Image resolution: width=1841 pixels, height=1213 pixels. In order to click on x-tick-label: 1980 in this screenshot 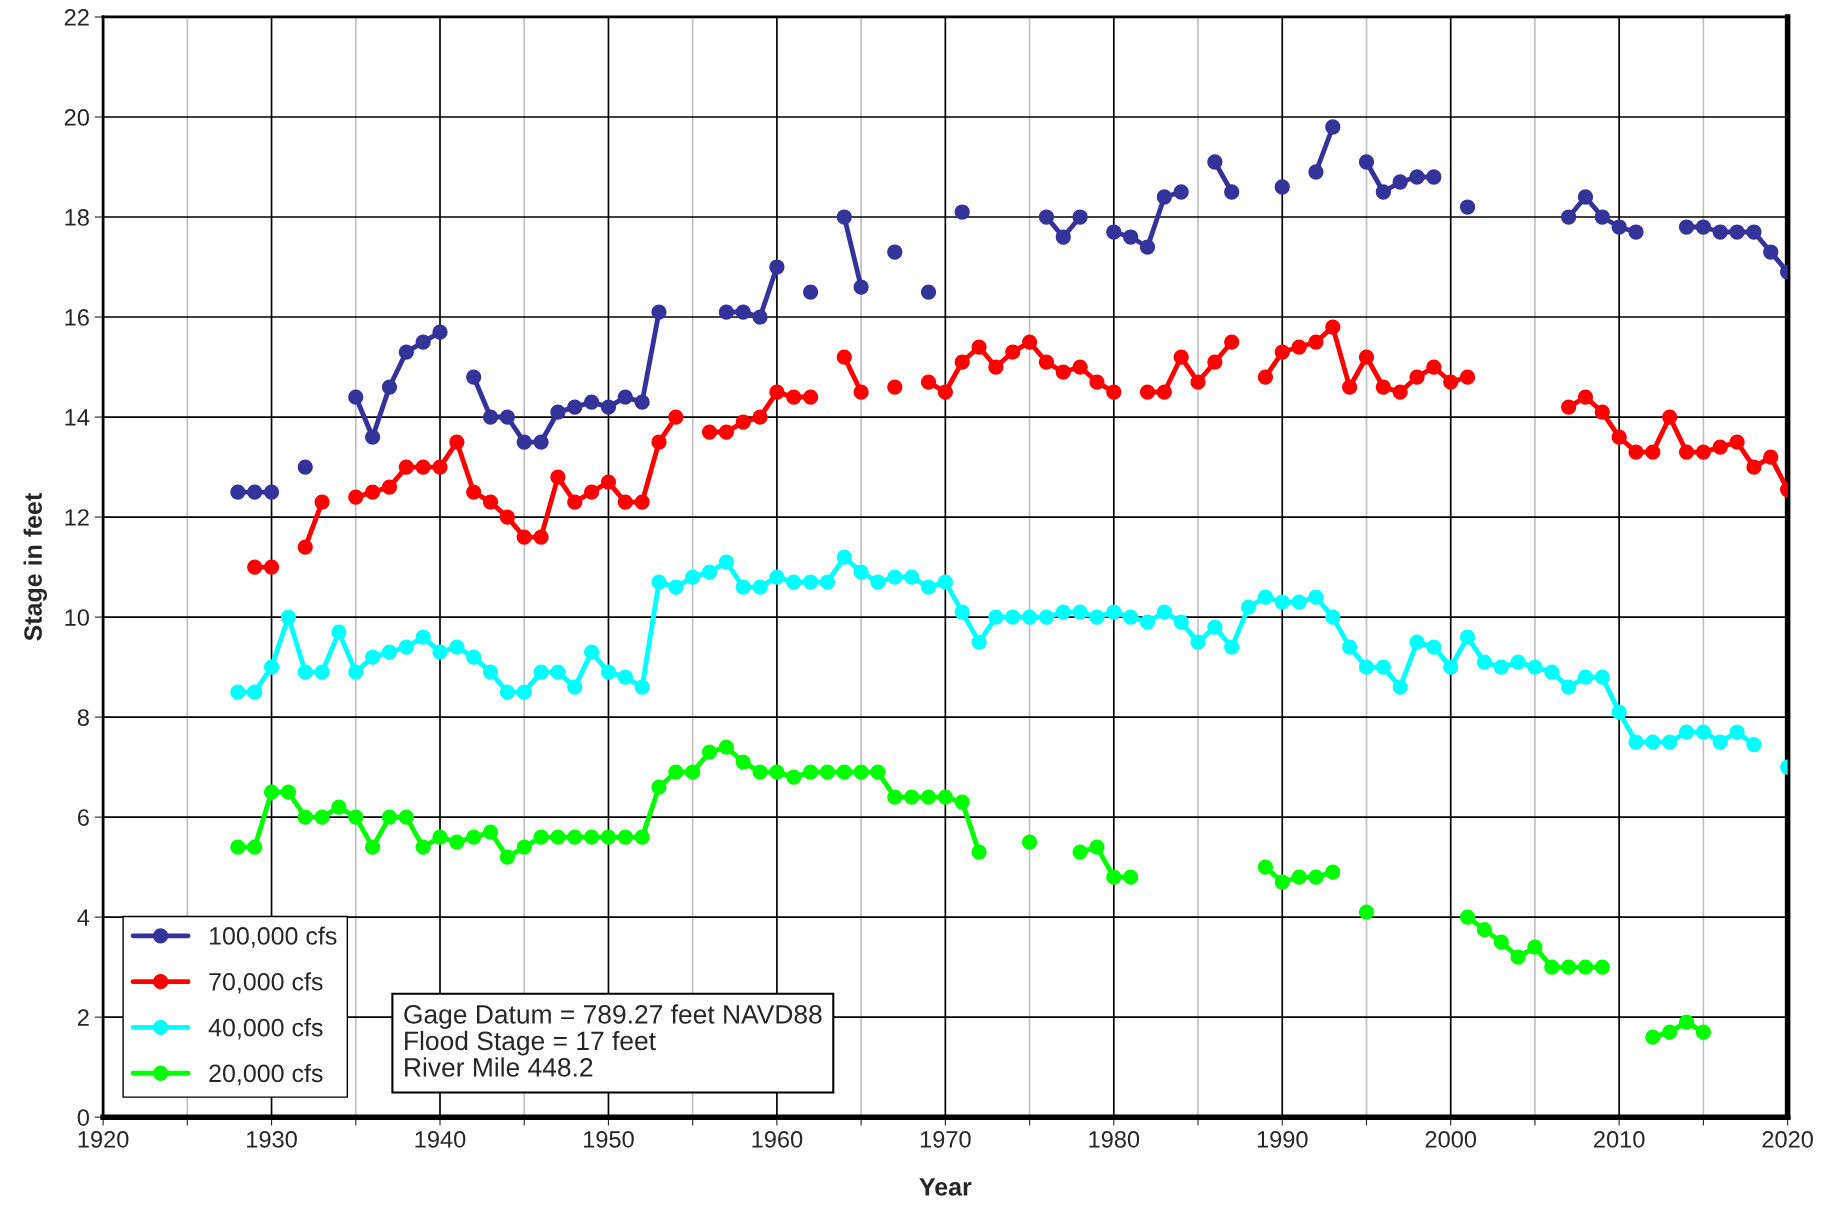, I will do `click(1114, 1139)`.